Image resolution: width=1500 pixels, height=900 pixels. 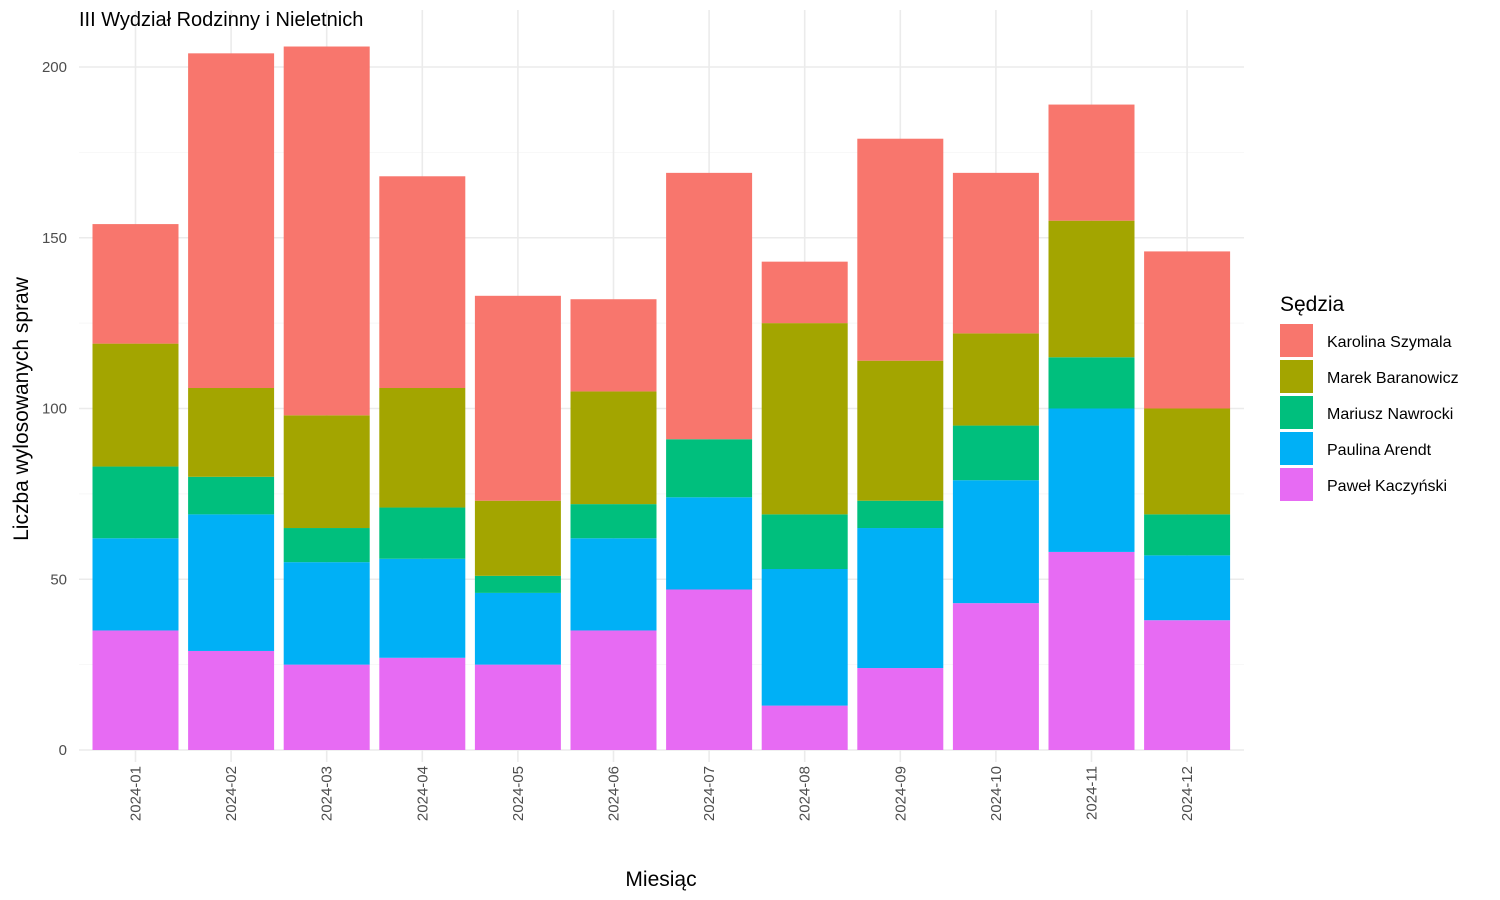 I want to click on x-tick-label: 2024-10, so click(x=996, y=793).